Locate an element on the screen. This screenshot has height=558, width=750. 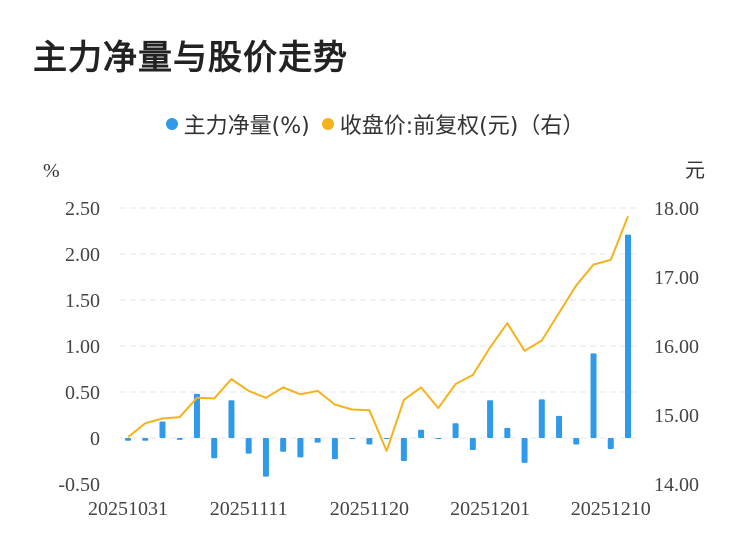
y-right-tick-label: 16.00 is located at coordinates (676, 347).